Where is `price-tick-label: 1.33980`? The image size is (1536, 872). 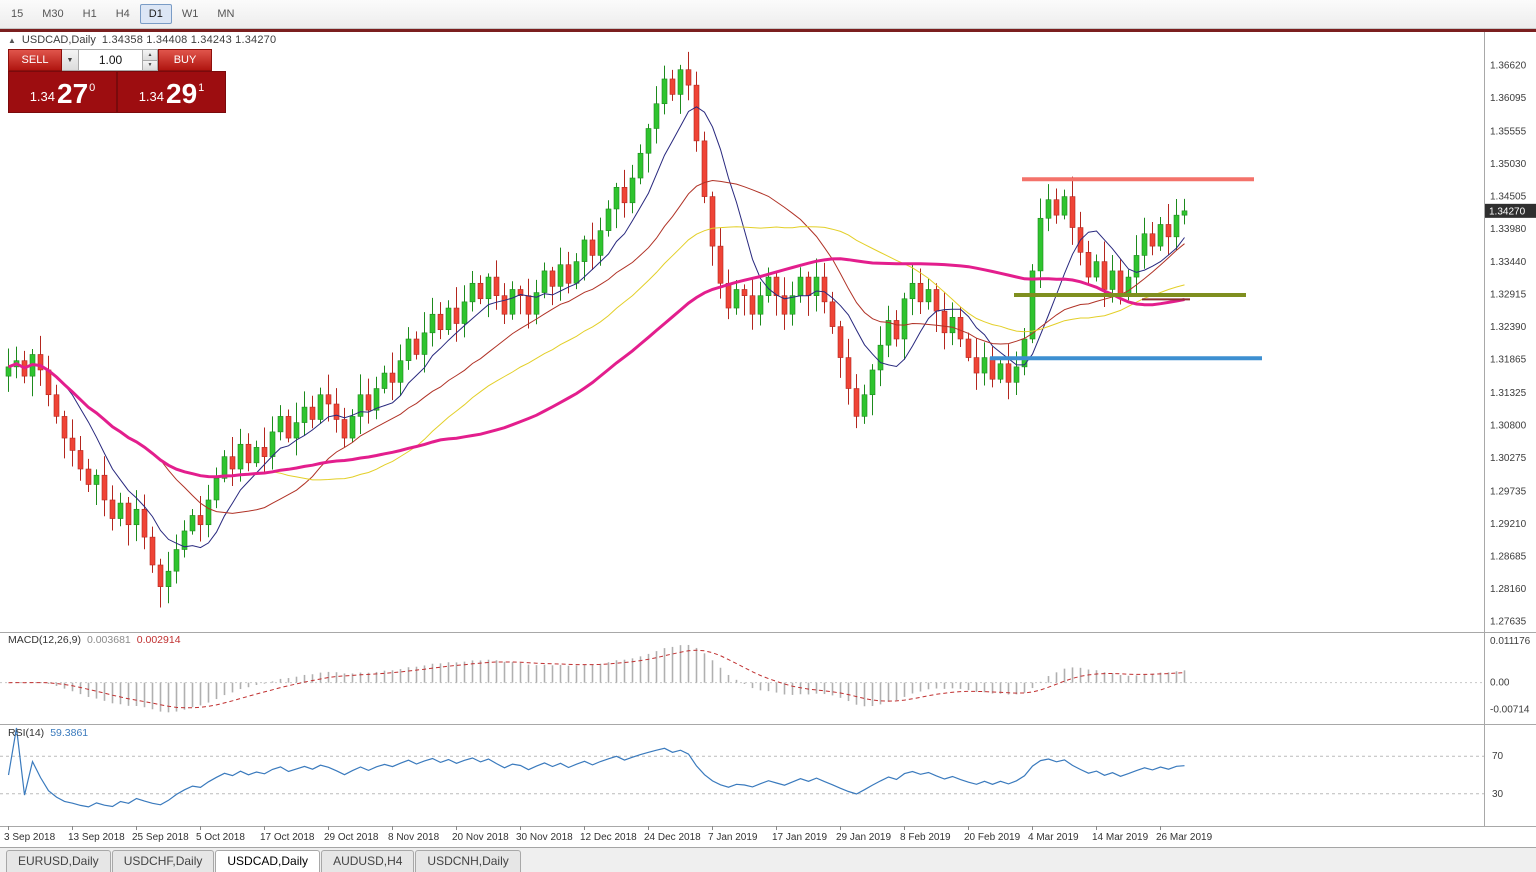 price-tick-label: 1.33980 is located at coordinates (1508, 229).